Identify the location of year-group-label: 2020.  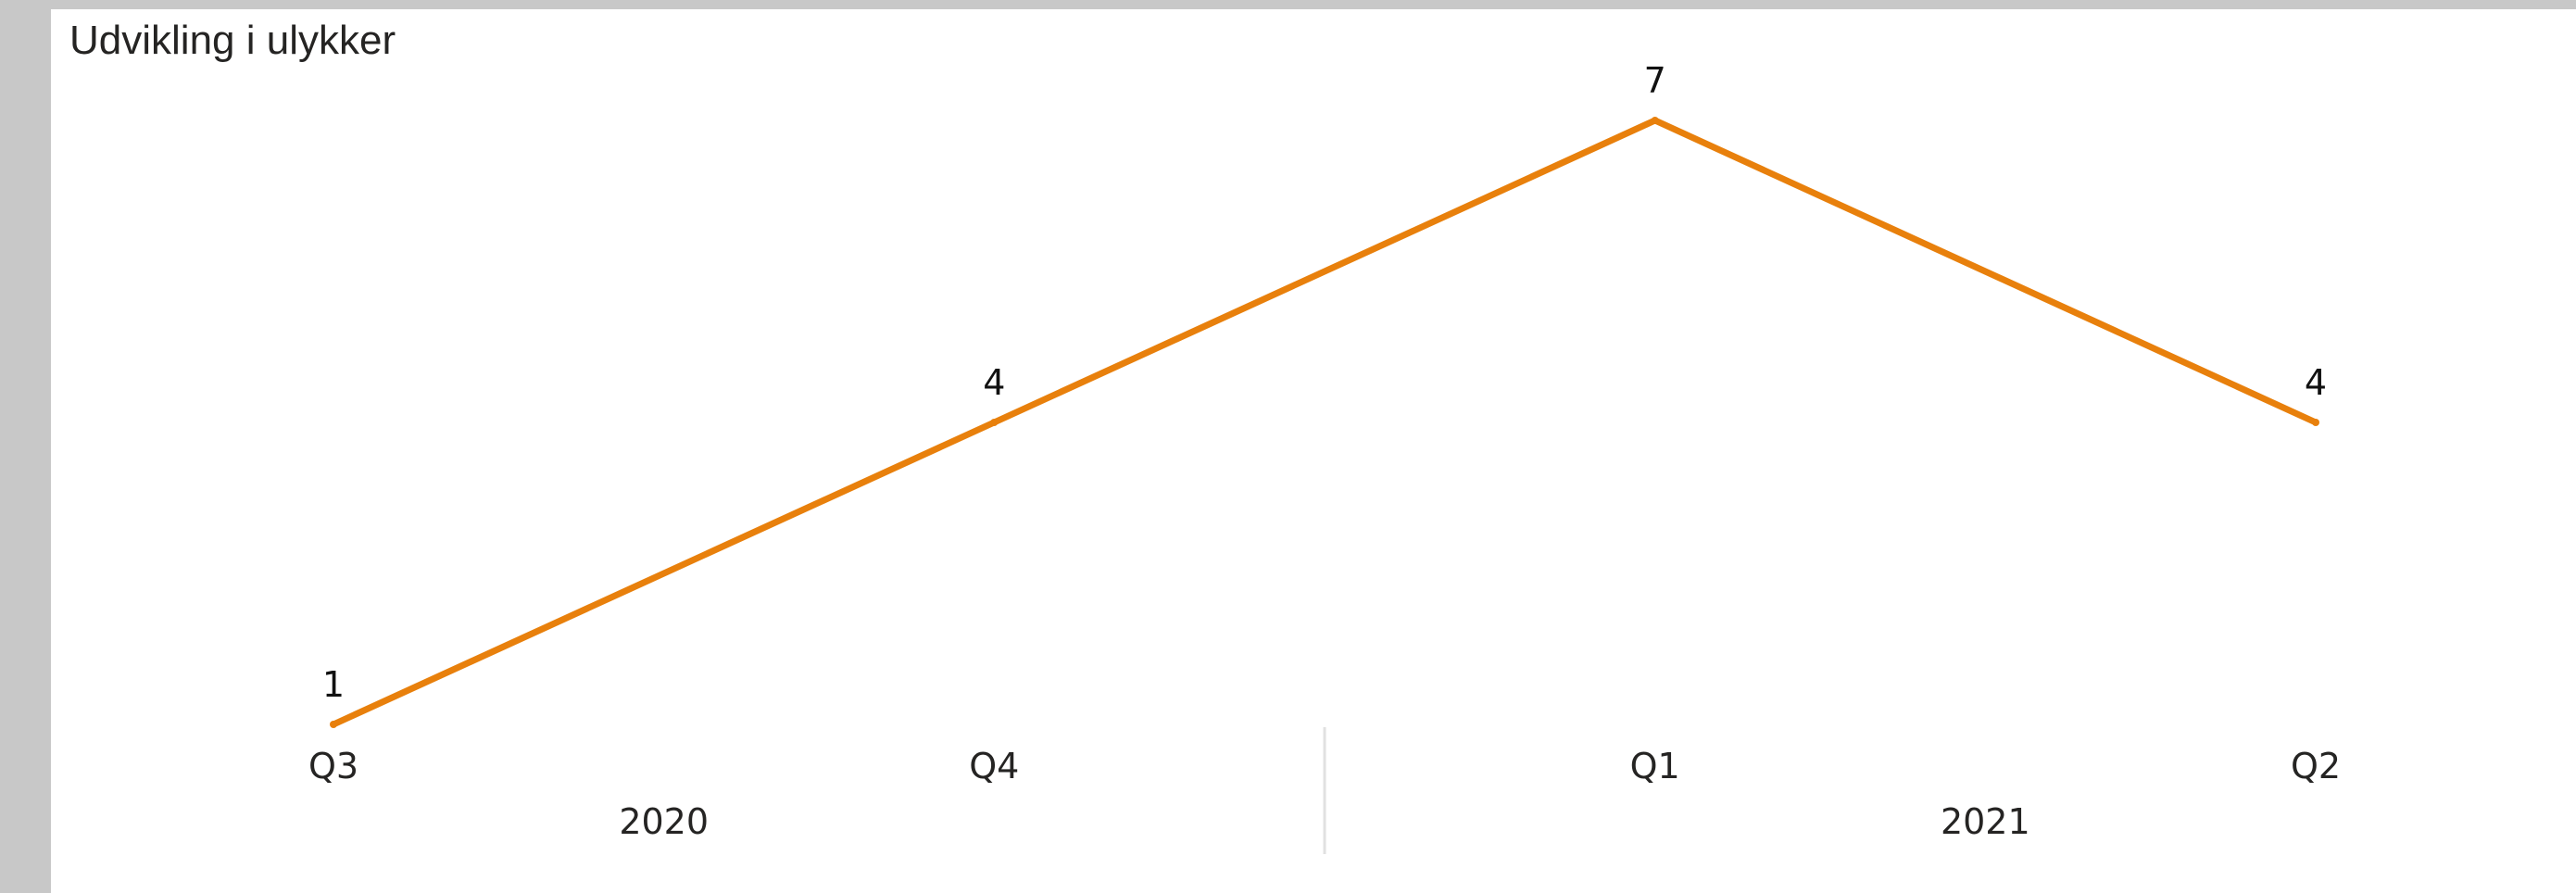
(664, 821).